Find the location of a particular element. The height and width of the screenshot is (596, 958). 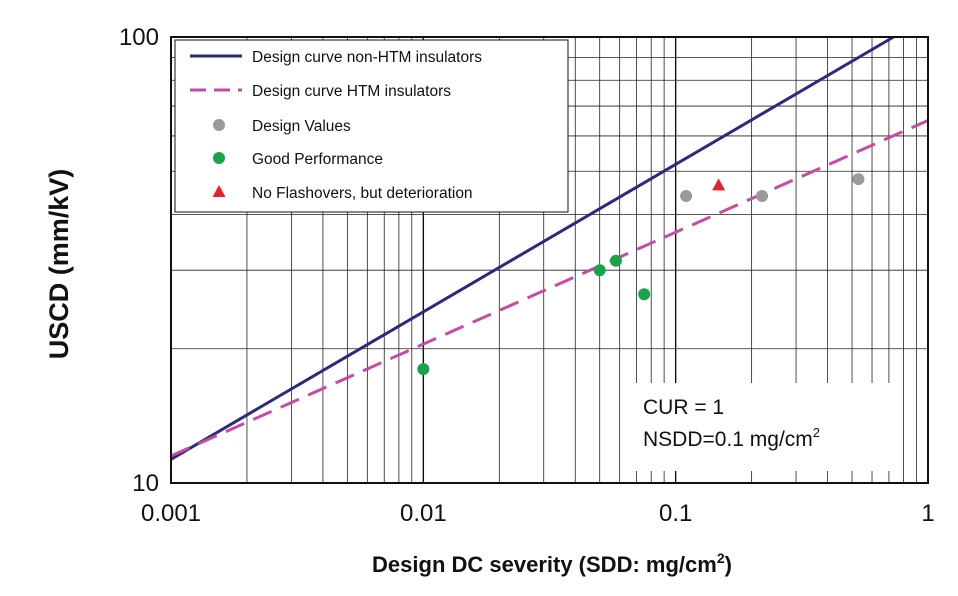

annotation-line-1: CUR = 1 is located at coordinates (683, 407).